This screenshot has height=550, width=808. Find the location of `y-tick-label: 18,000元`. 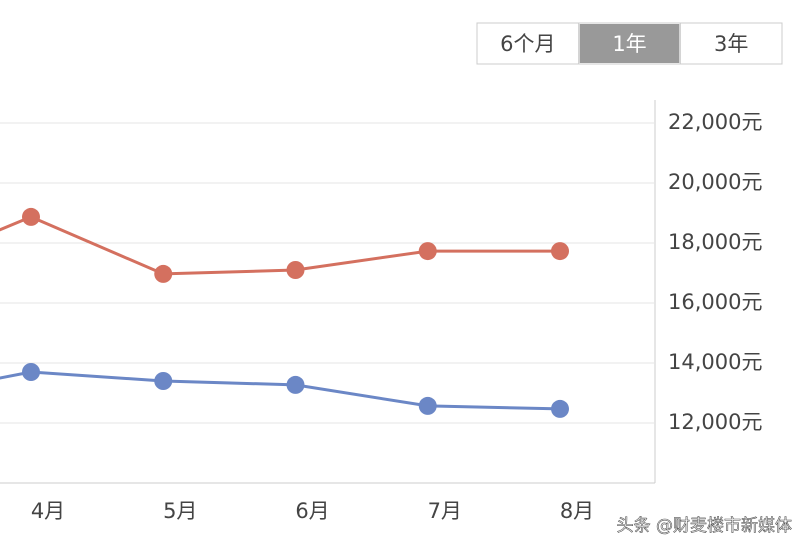

y-tick-label: 18,000元 is located at coordinates (715, 242).